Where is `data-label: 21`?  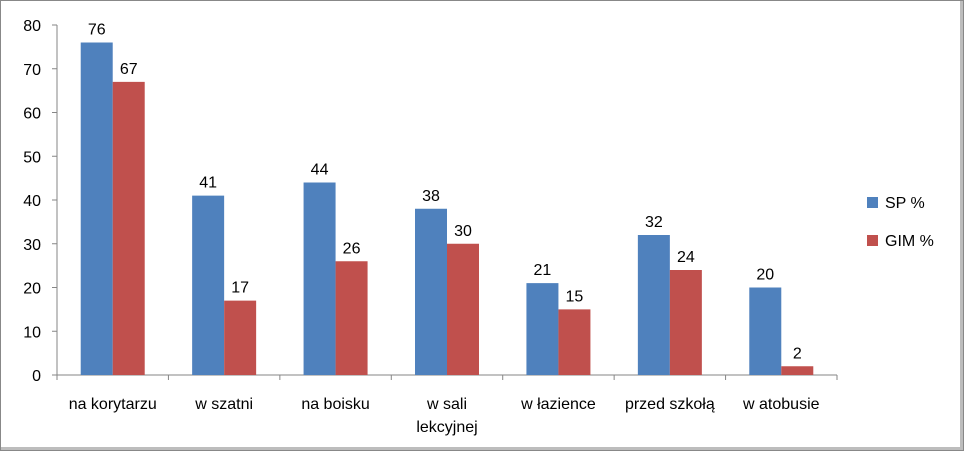
data-label: 21 is located at coordinates (543, 270).